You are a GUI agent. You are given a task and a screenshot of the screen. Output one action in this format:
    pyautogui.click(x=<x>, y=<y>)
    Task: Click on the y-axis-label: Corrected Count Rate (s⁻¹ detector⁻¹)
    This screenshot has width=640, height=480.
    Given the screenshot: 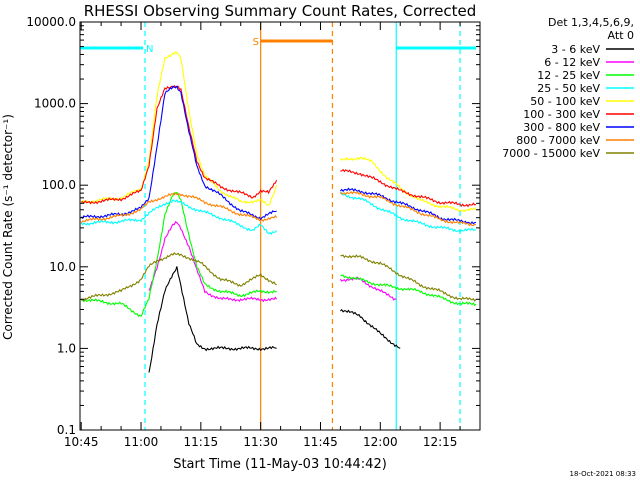 What is the action you would take?
    pyautogui.click(x=8, y=227)
    